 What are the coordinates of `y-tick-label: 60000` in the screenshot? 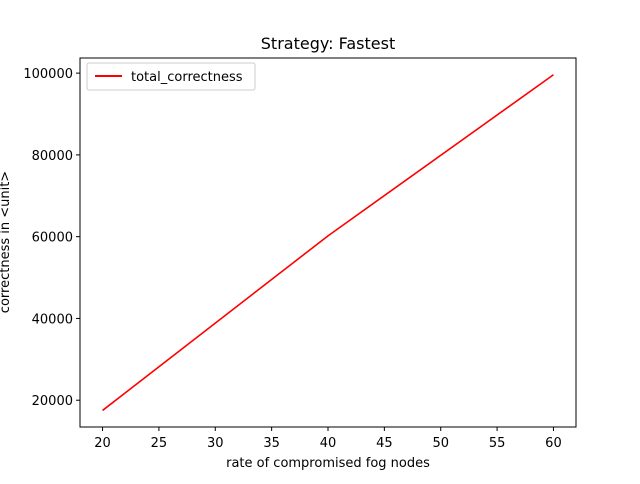 It's located at (52, 238).